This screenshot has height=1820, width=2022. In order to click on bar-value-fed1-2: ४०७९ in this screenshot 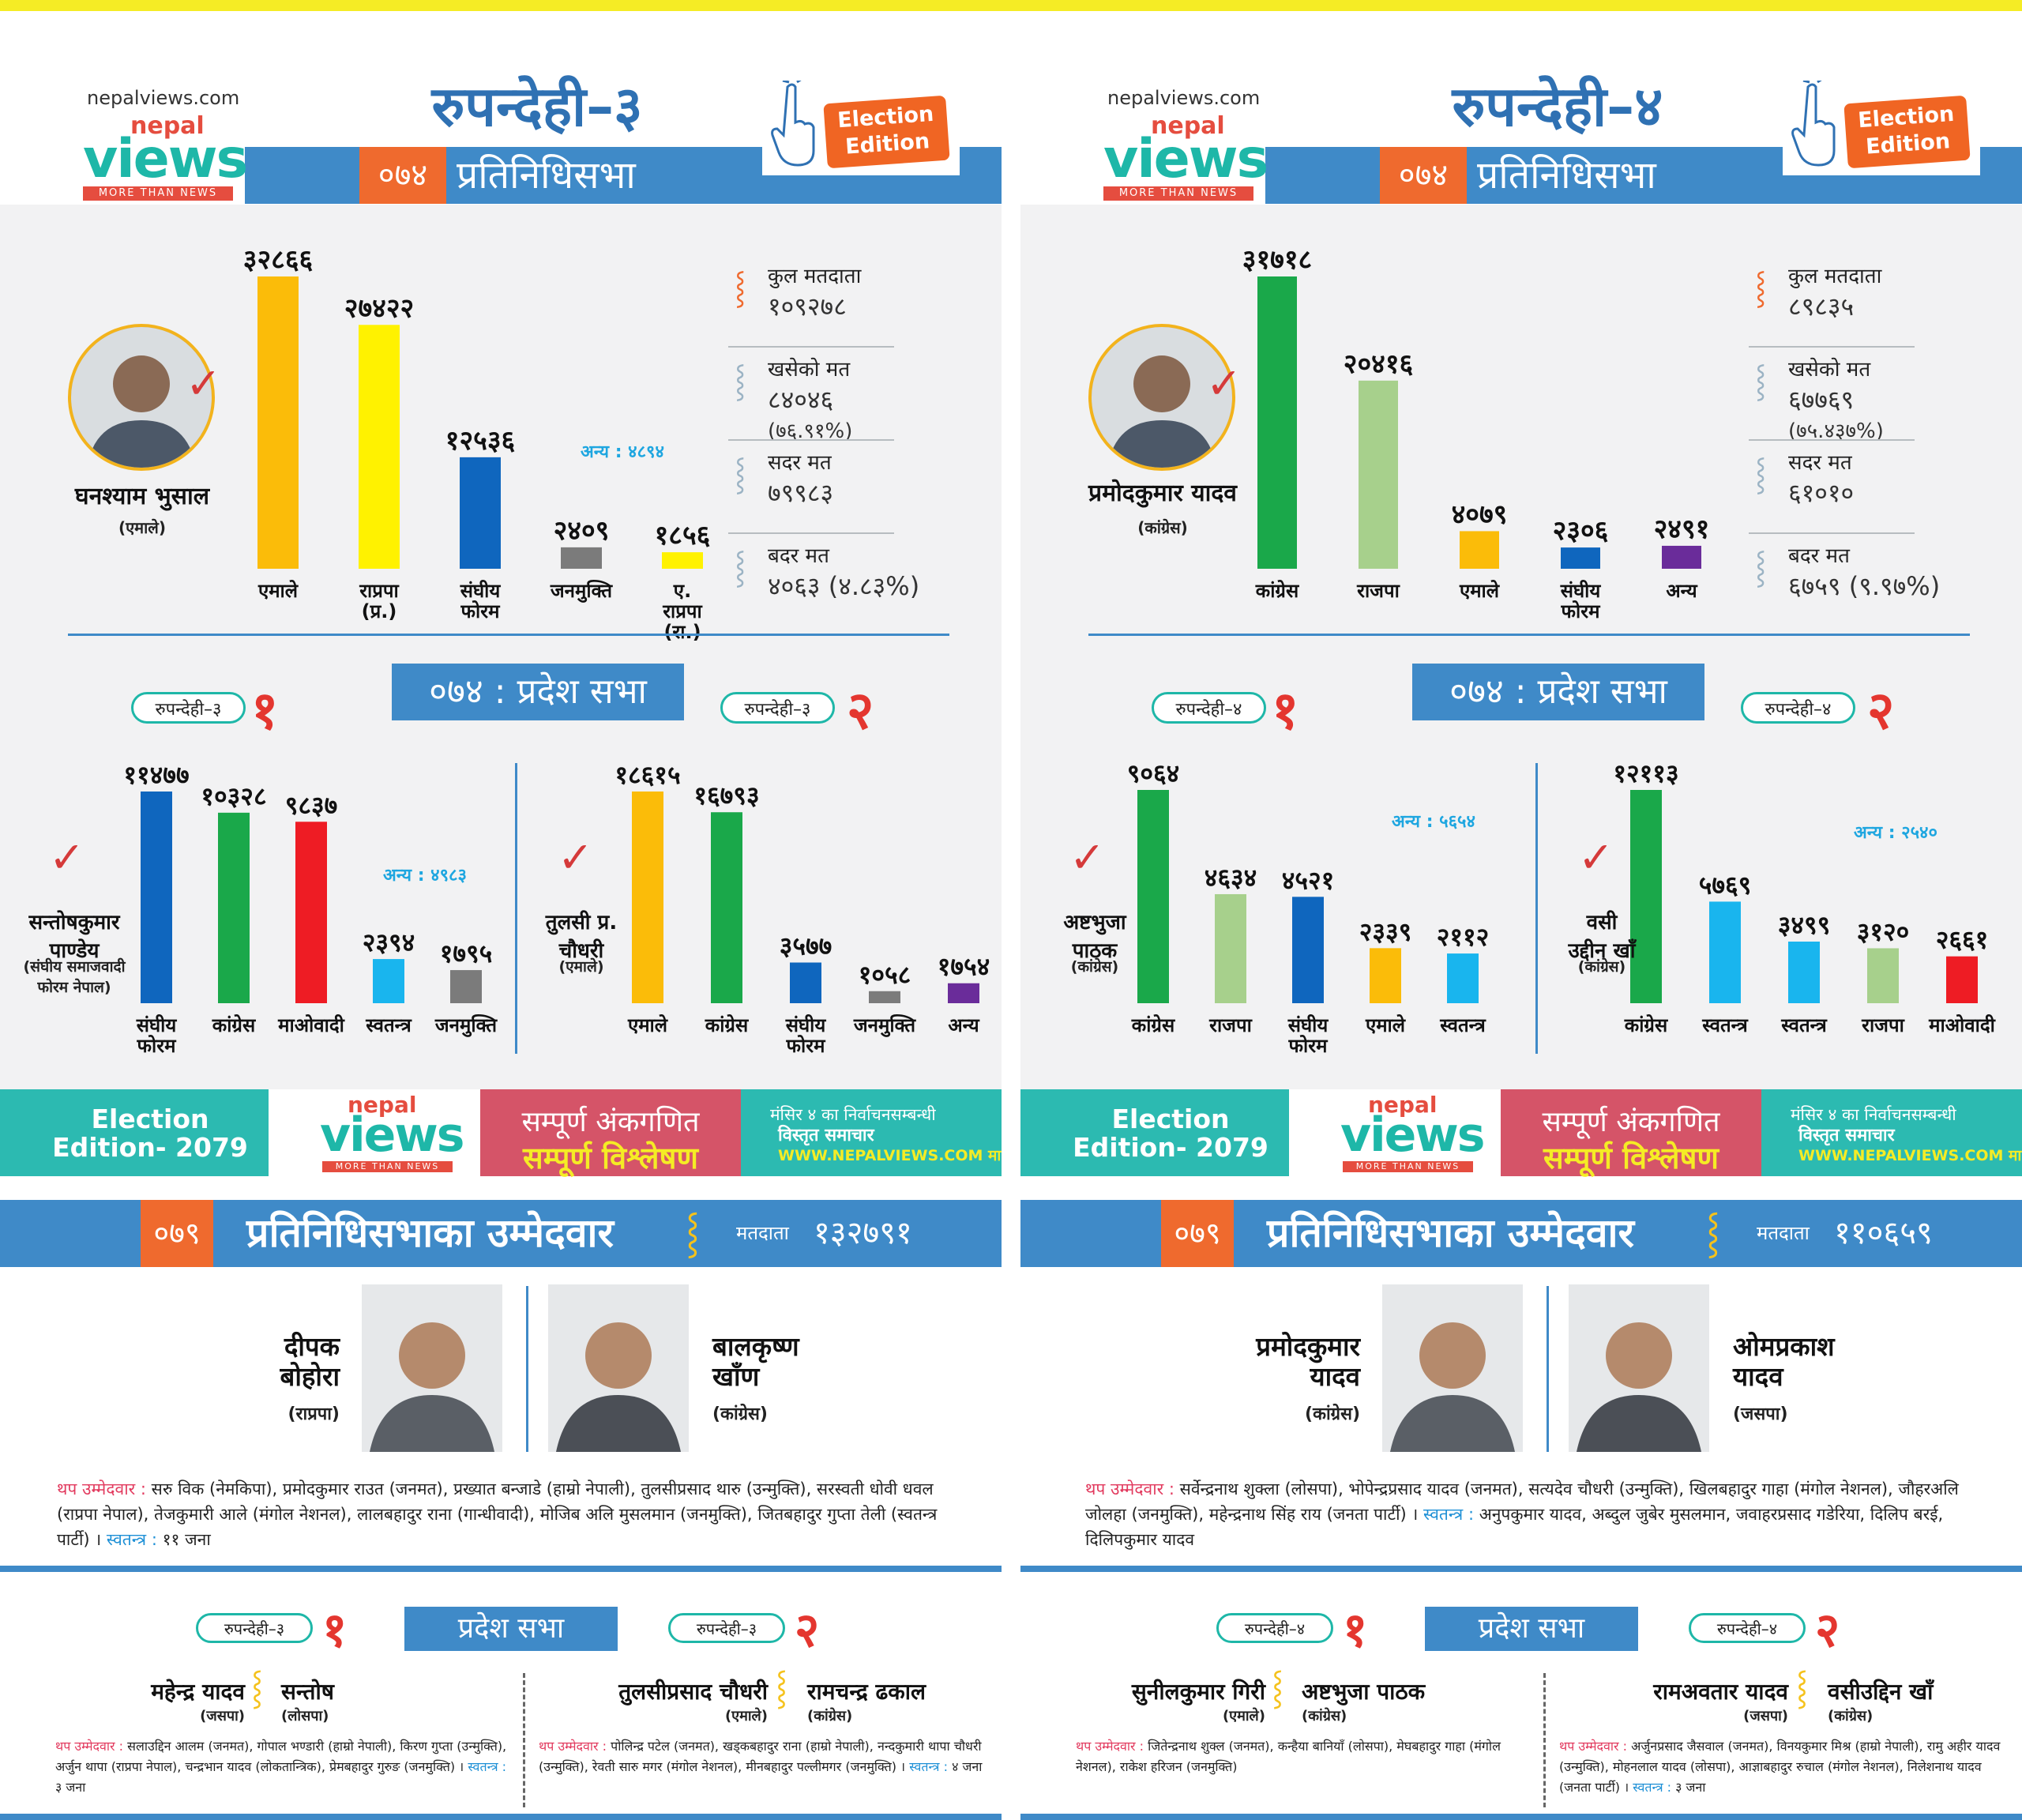, I will do `click(1480, 514)`.